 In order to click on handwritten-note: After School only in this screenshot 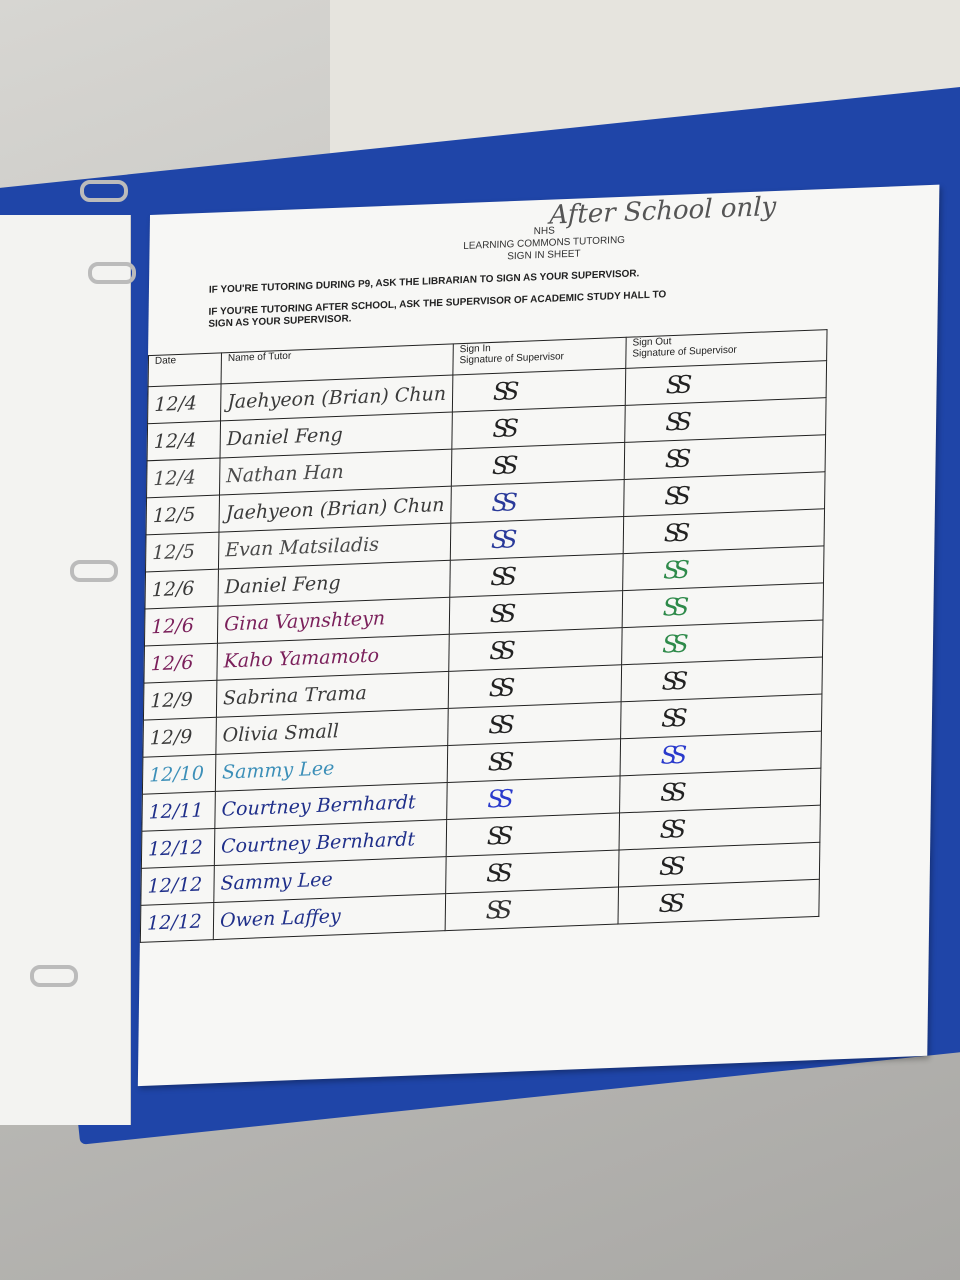, I will do `click(663, 211)`.